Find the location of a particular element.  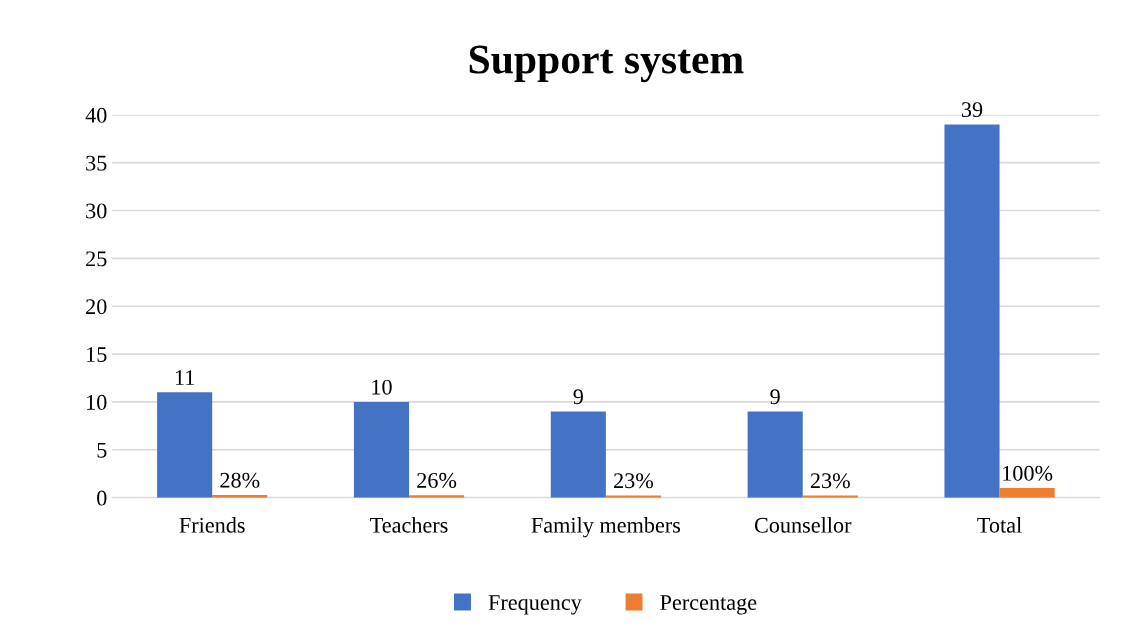

data-label: 39 is located at coordinates (972, 110).